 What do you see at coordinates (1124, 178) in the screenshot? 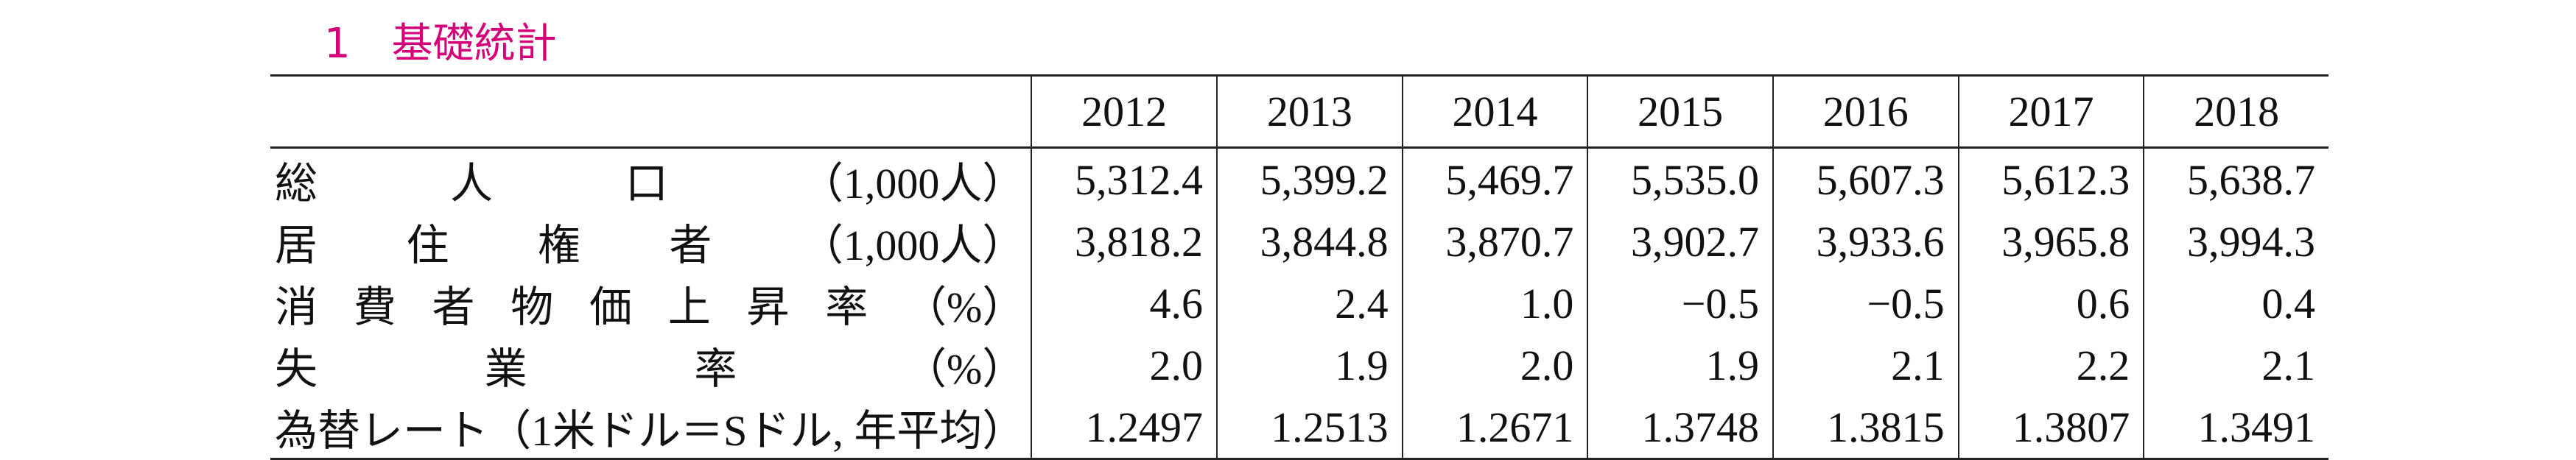
I see `value-cell: 5,312.4` at bounding box center [1124, 178].